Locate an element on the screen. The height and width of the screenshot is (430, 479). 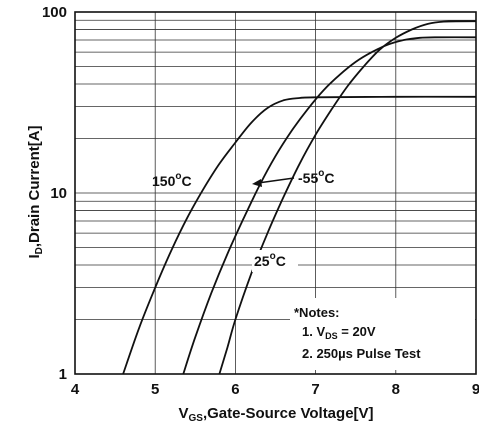
series-label-150c: 150oC is located at coordinates (172, 180).